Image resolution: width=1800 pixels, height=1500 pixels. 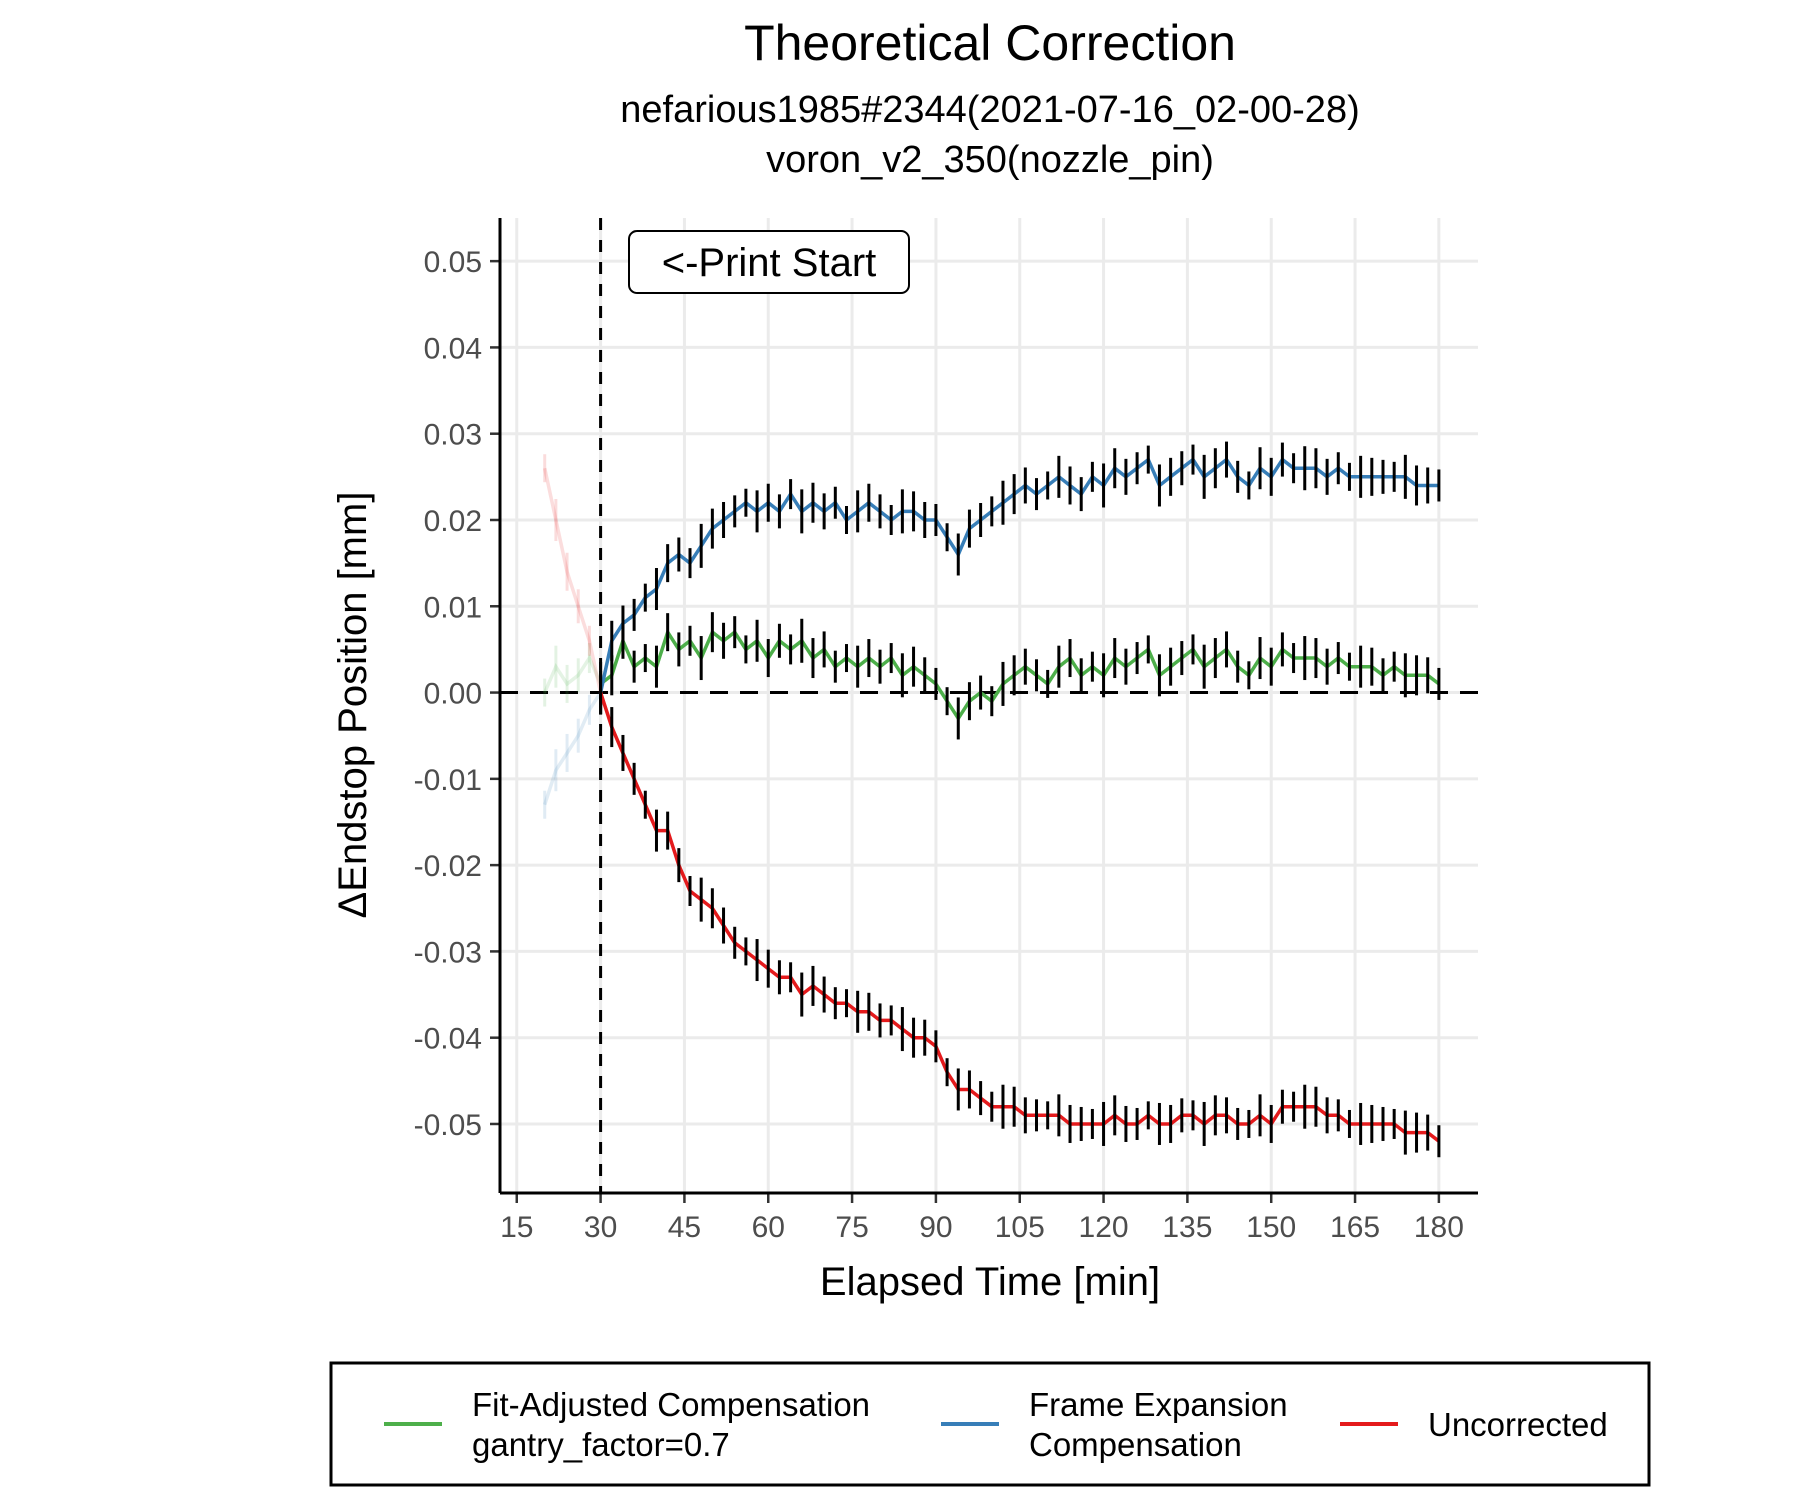 What do you see at coordinates (601, 1444) in the screenshot?
I see `legend-label-fit-adjusted-2: gantry_factor=0.7` at bounding box center [601, 1444].